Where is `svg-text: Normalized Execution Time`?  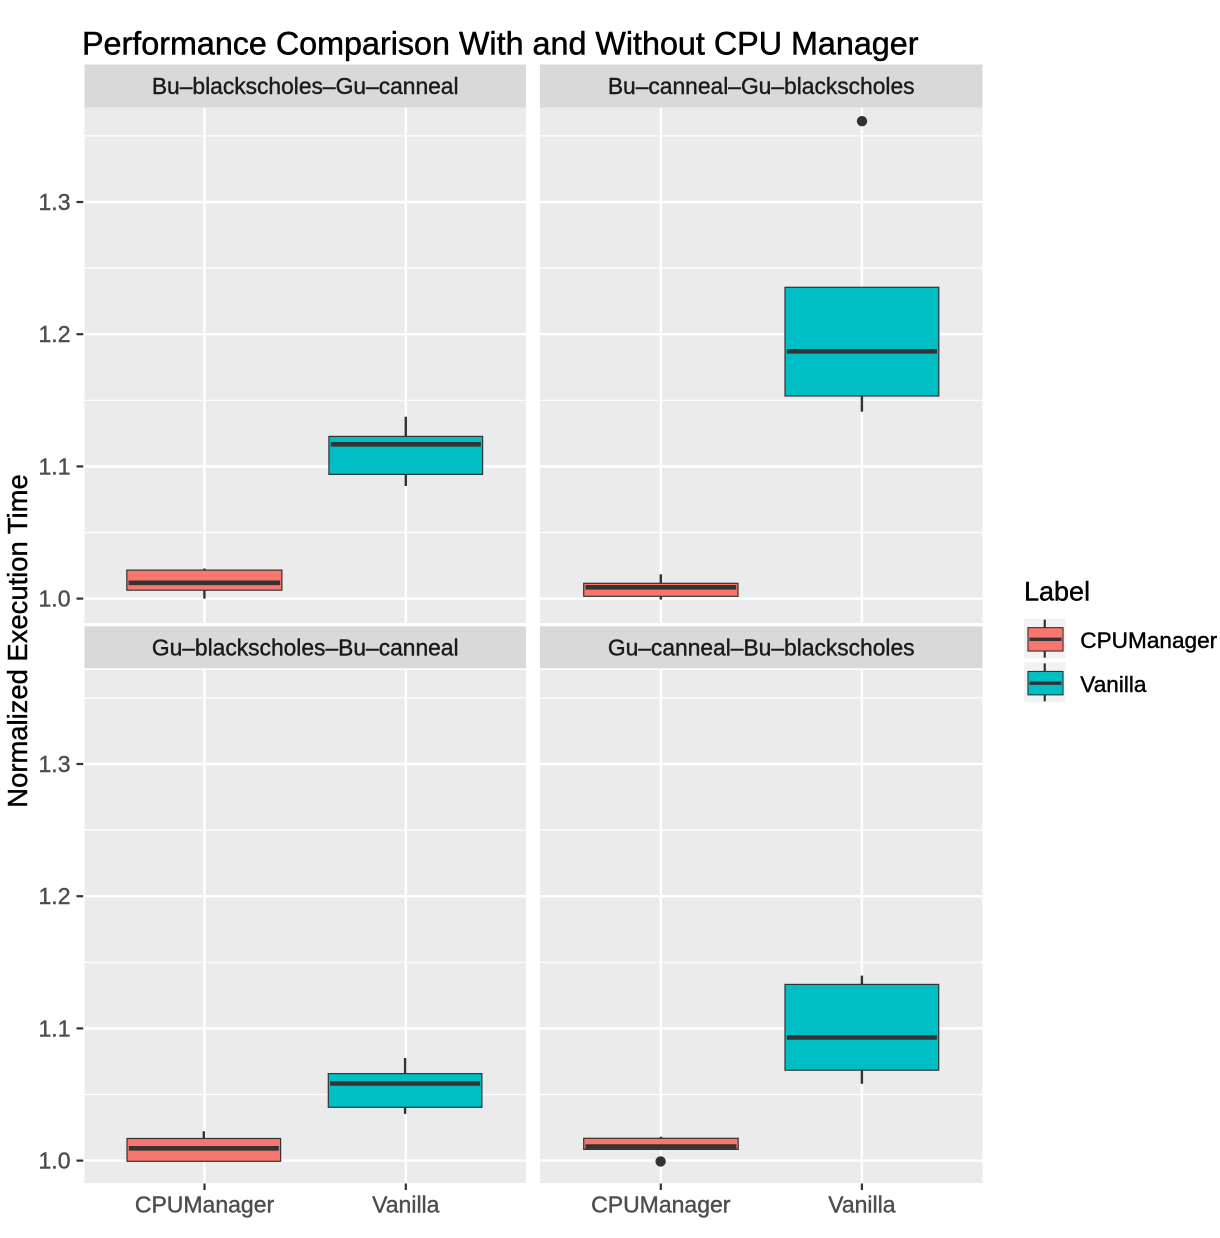
svg-text: Normalized Execution Time is located at coordinates (17, 640).